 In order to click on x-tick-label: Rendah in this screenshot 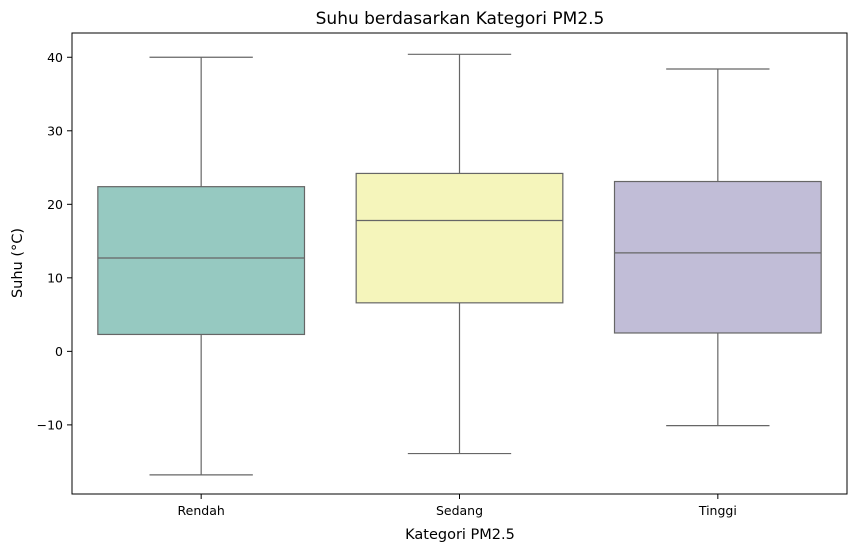, I will do `click(201, 510)`.